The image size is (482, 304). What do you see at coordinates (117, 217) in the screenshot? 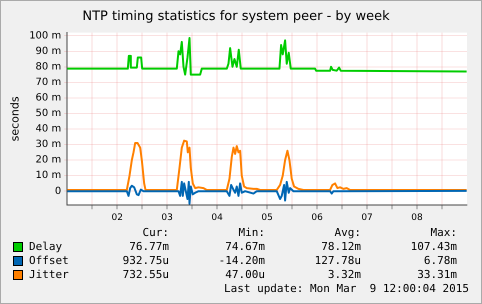
I see `x-tick-label: 02` at bounding box center [117, 217].